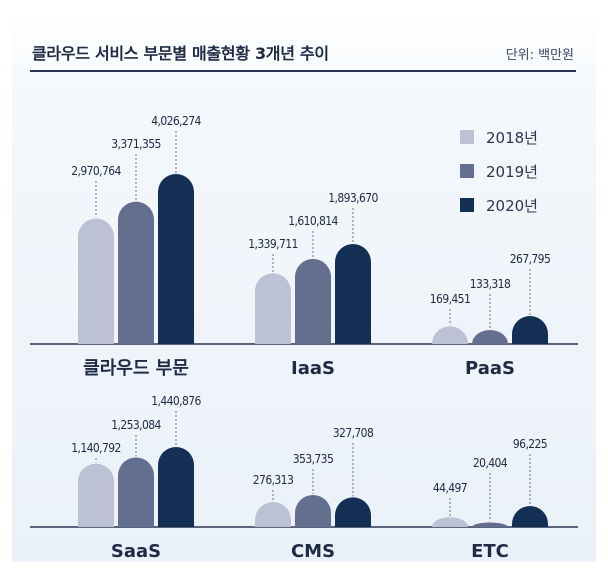  I want to click on value-label-2-3: 1,893,670, so click(353, 198).